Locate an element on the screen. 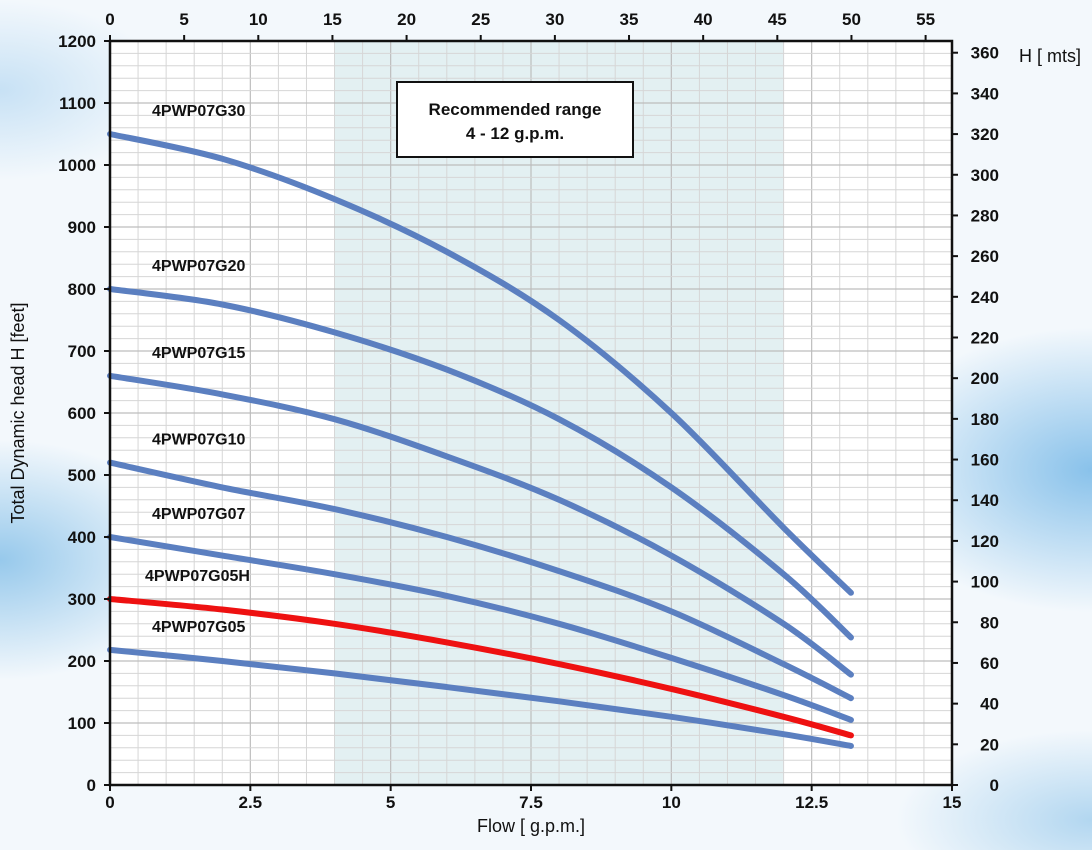 This screenshot has height=850, width=1092. y2-tick-label: 220 is located at coordinates (985, 337).